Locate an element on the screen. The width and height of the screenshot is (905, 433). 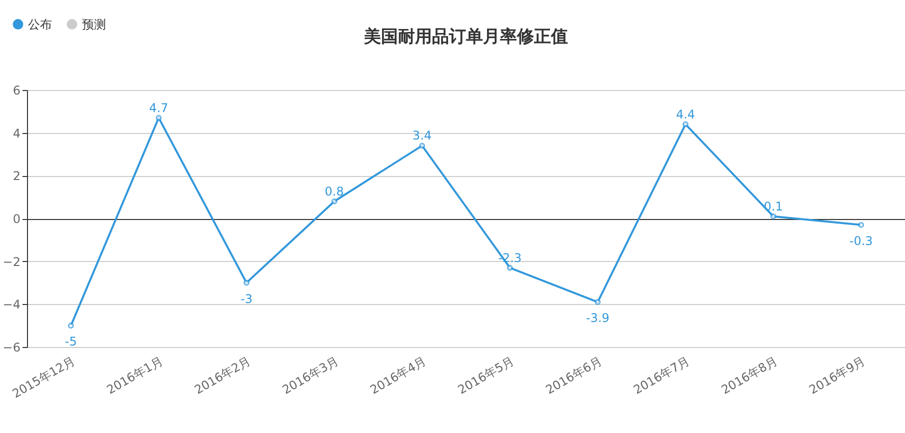
y-tick-label: −6 is located at coordinates (11, 347).